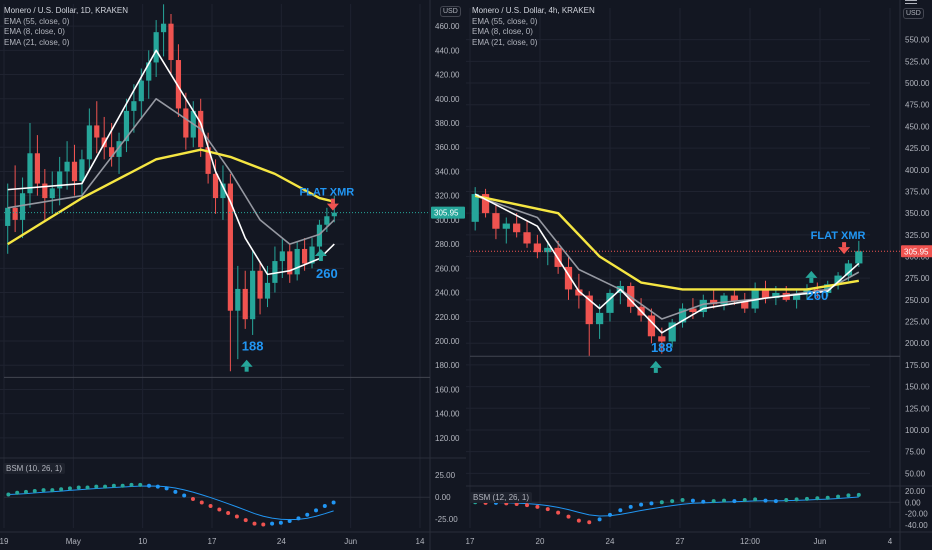  Describe the element at coordinates (37, 42) in the screenshot. I see `left-ema-21-label: EMA (21, close, 0)` at that location.